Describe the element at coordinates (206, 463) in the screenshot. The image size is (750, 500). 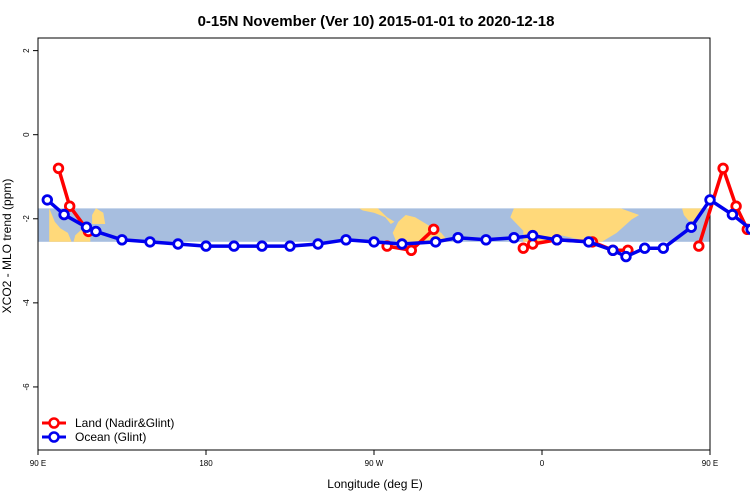
I see `x-tick-label: 180` at that location.